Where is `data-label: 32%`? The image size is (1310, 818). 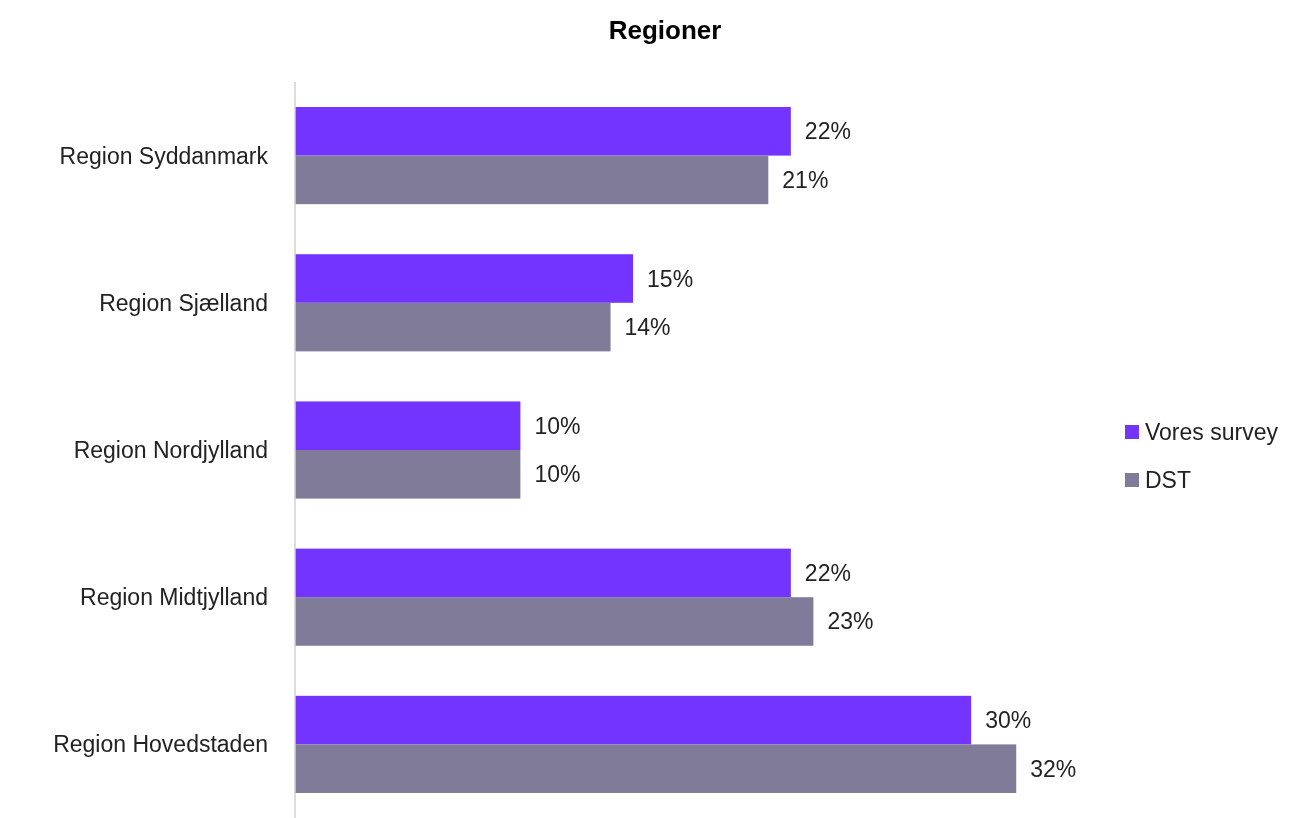
data-label: 32% is located at coordinates (1053, 768).